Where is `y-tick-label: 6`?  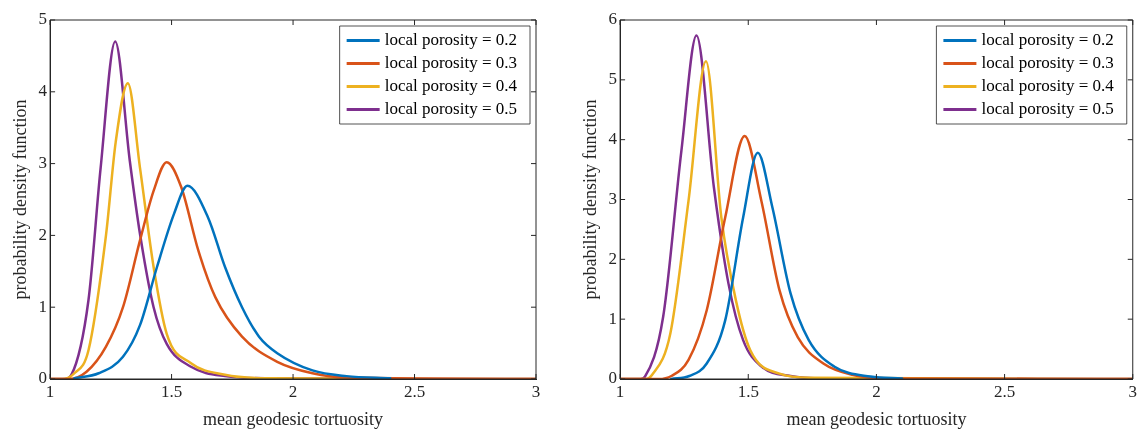
y-tick-label: 6 is located at coordinates (613, 19).